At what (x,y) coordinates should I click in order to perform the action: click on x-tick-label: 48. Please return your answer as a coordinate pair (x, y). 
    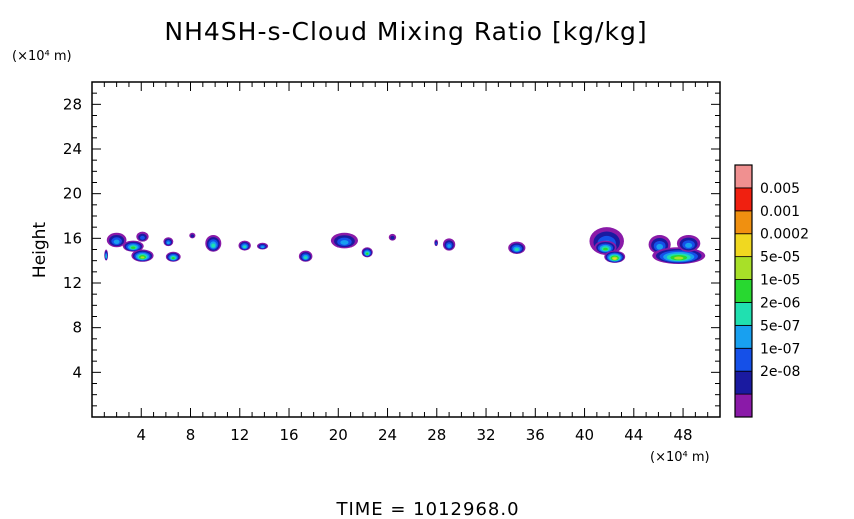
    Looking at the image, I should click on (683, 435).